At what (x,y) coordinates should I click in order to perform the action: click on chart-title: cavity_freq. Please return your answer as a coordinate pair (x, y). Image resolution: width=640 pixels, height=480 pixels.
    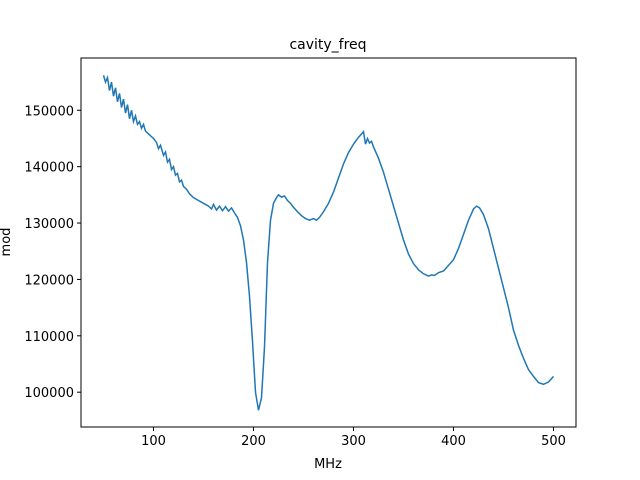
    Looking at the image, I should click on (327, 45).